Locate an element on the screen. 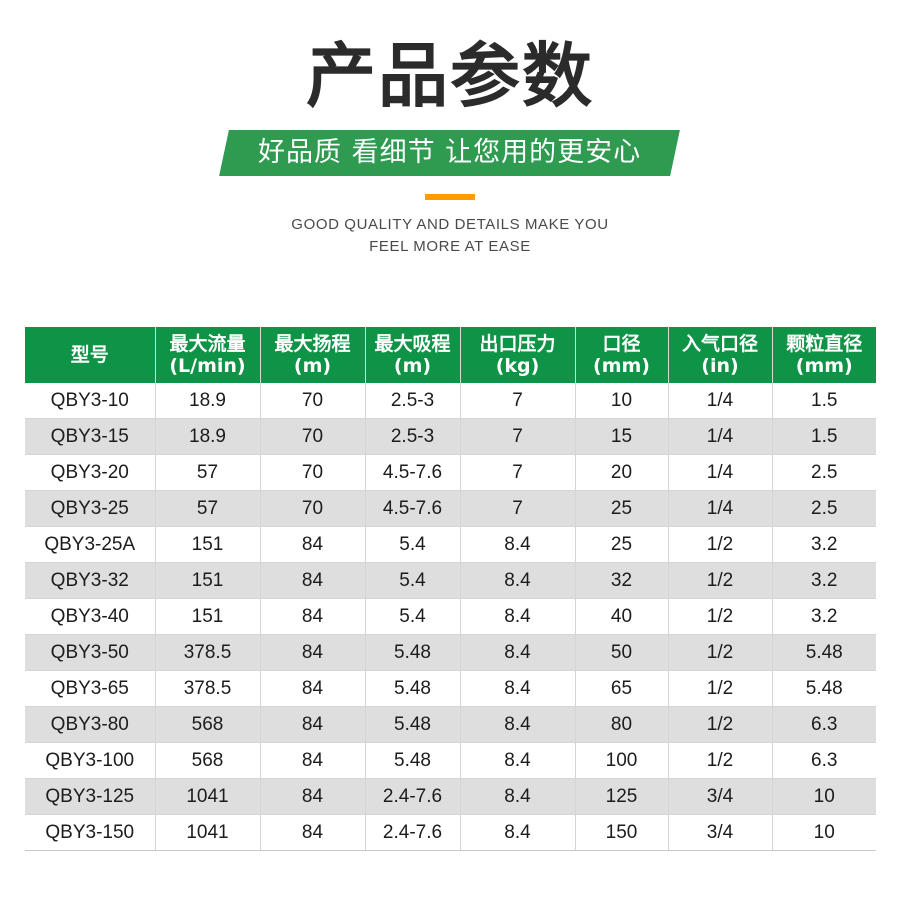  table-cell: 65 is located at coordinates (622, 688).